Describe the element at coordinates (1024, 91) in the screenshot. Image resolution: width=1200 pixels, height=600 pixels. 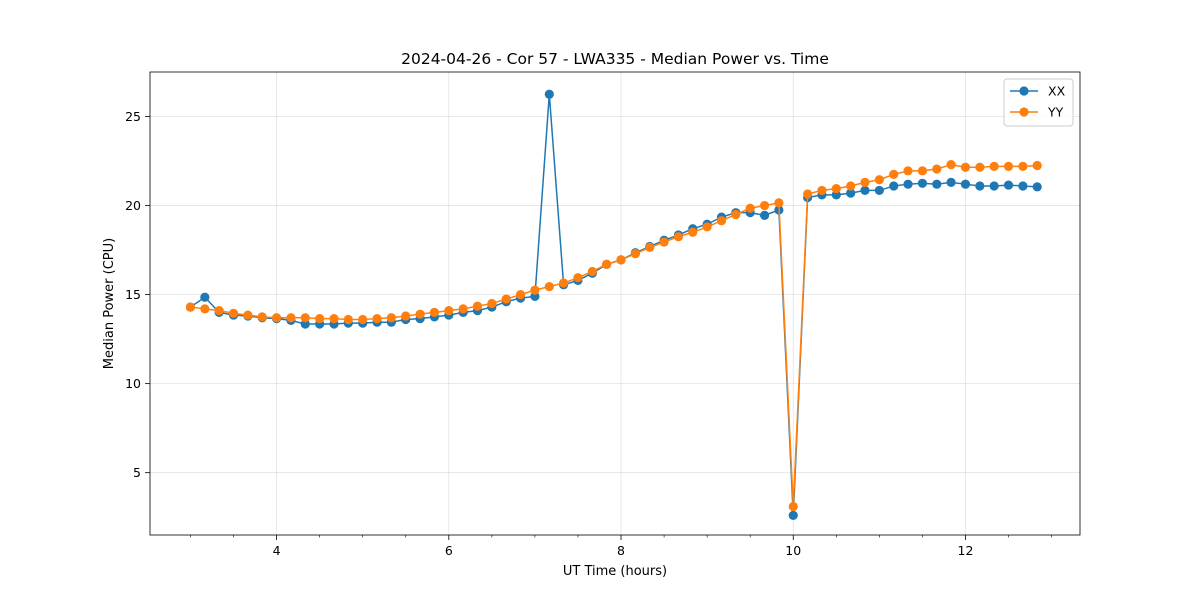
I see `legend-marker-xx` at that location.